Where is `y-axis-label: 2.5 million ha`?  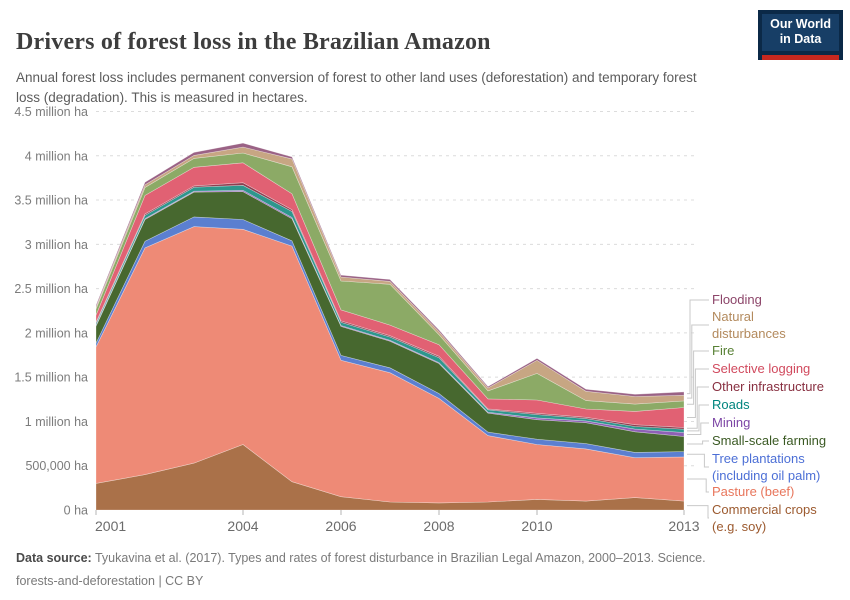 y-axis-label: 2.5 million ha is located at coordinates (51, 289).